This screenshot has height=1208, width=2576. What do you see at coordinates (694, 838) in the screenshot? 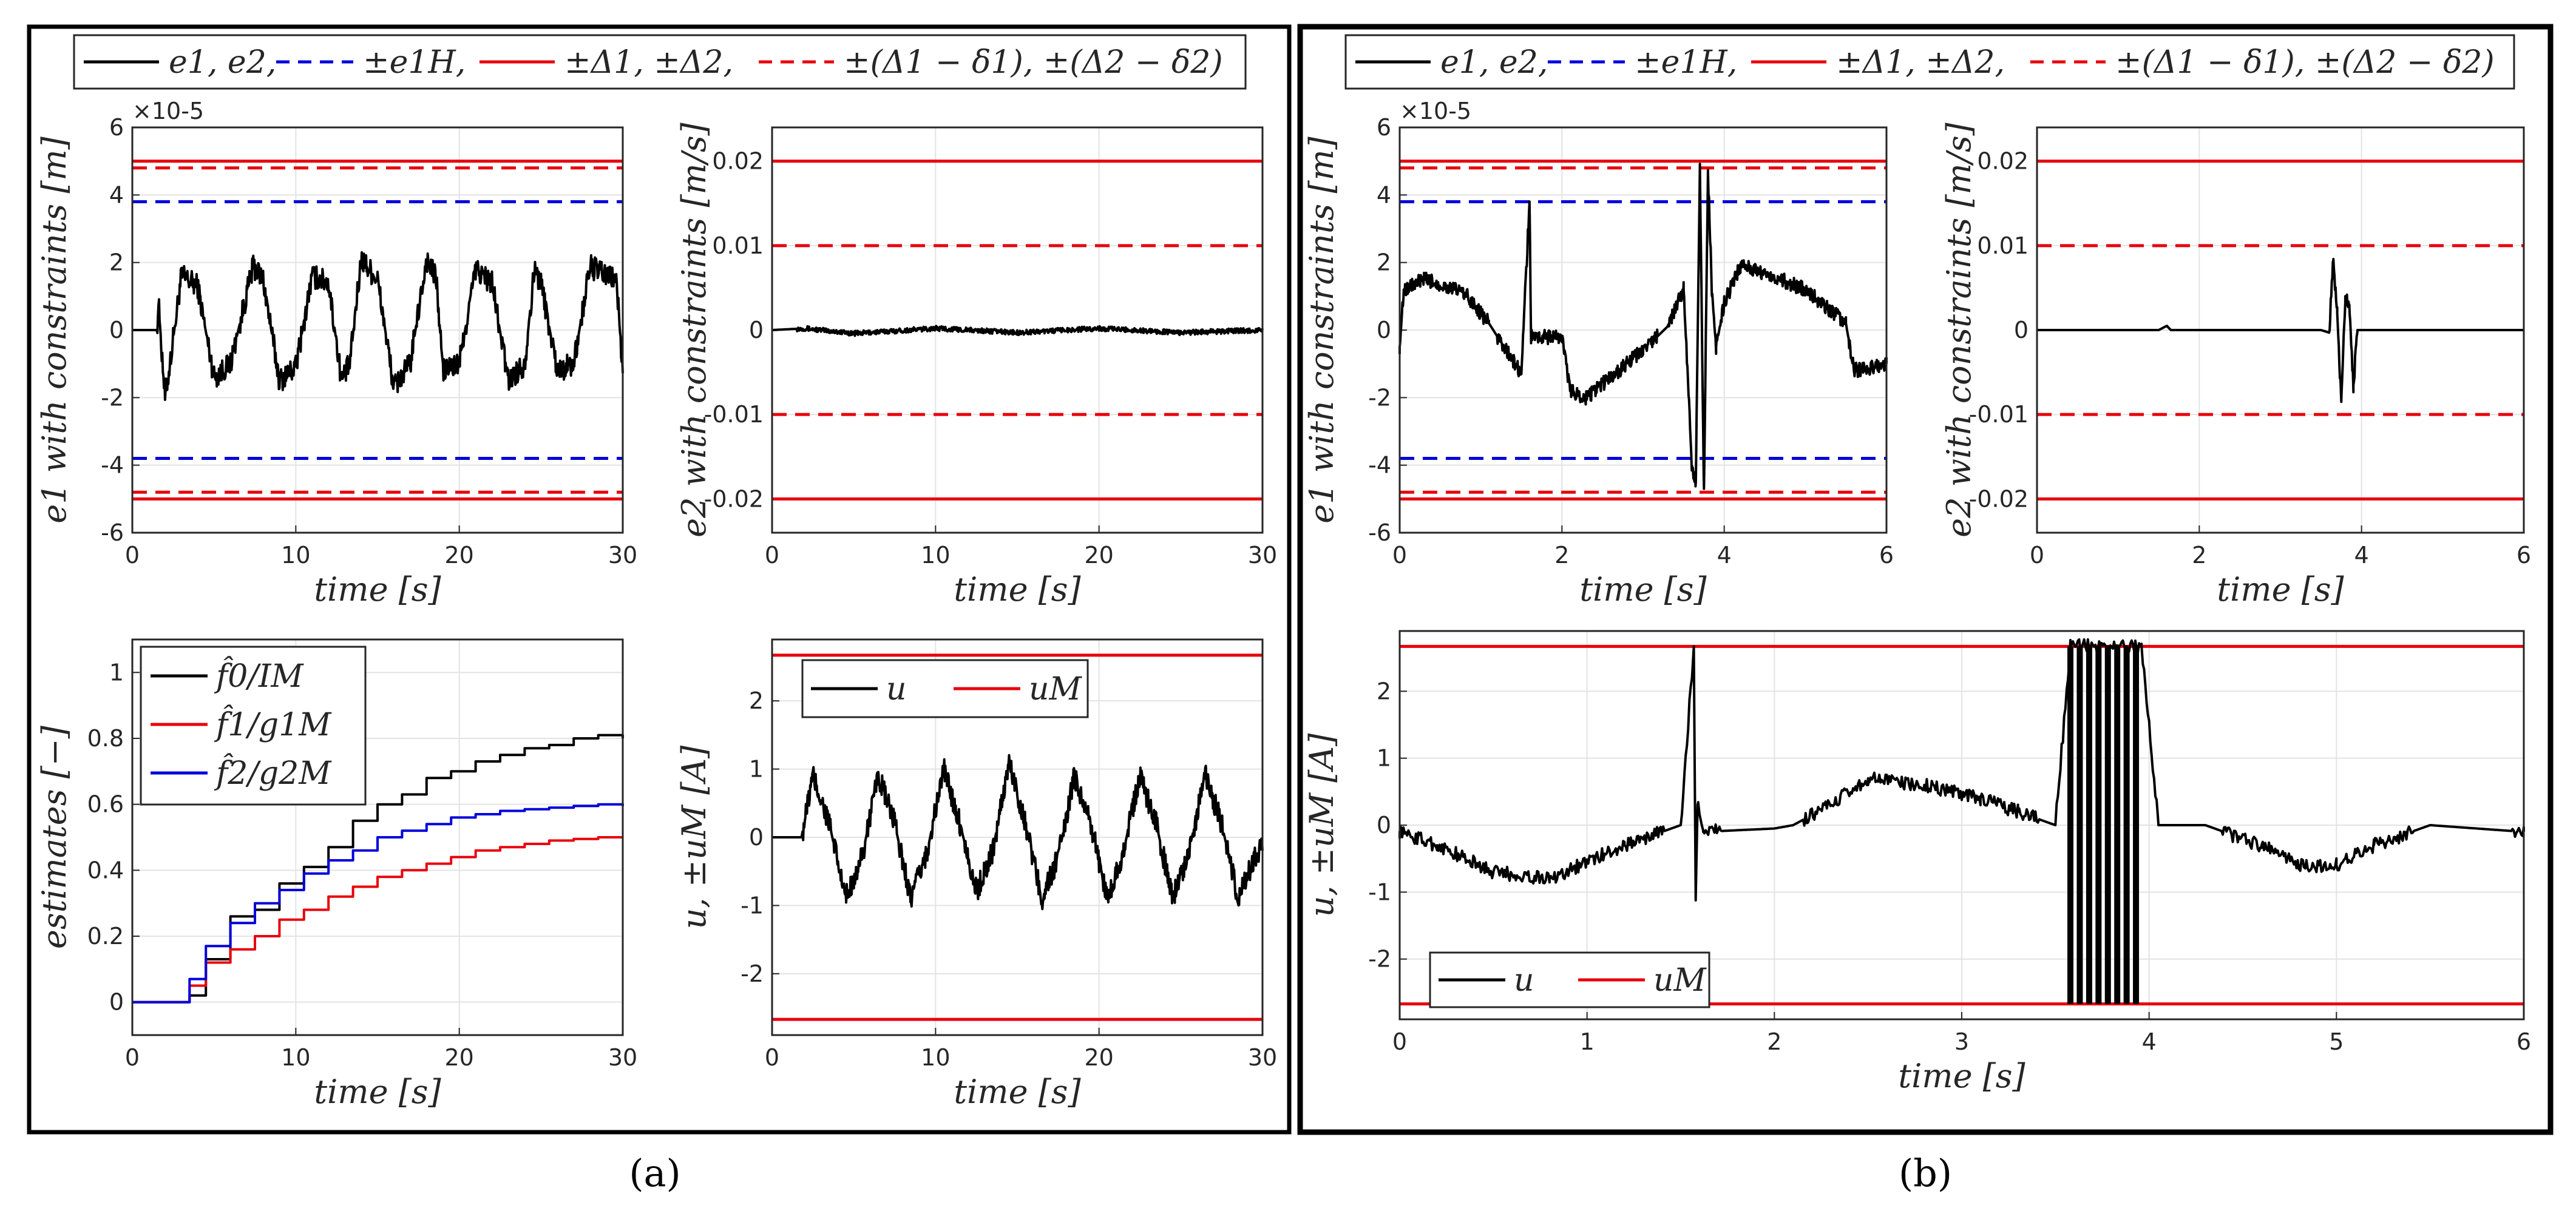
I see `y-axis-label: u, ±uM [A]` at bounding box center [694, 838].